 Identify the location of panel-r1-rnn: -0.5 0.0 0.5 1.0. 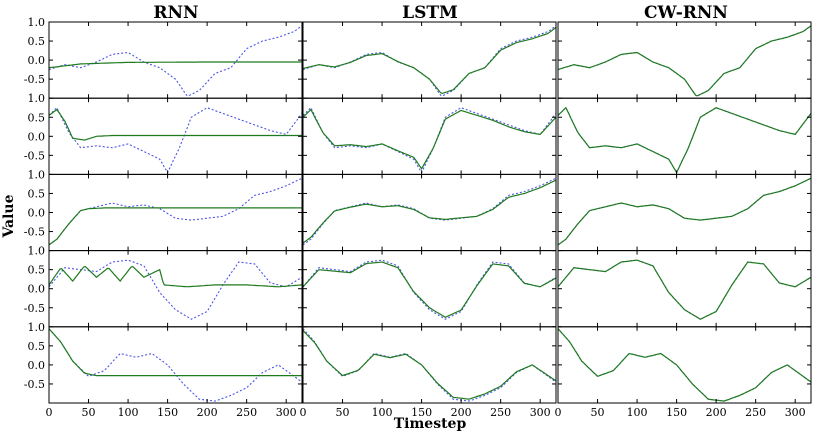
(163, 57).